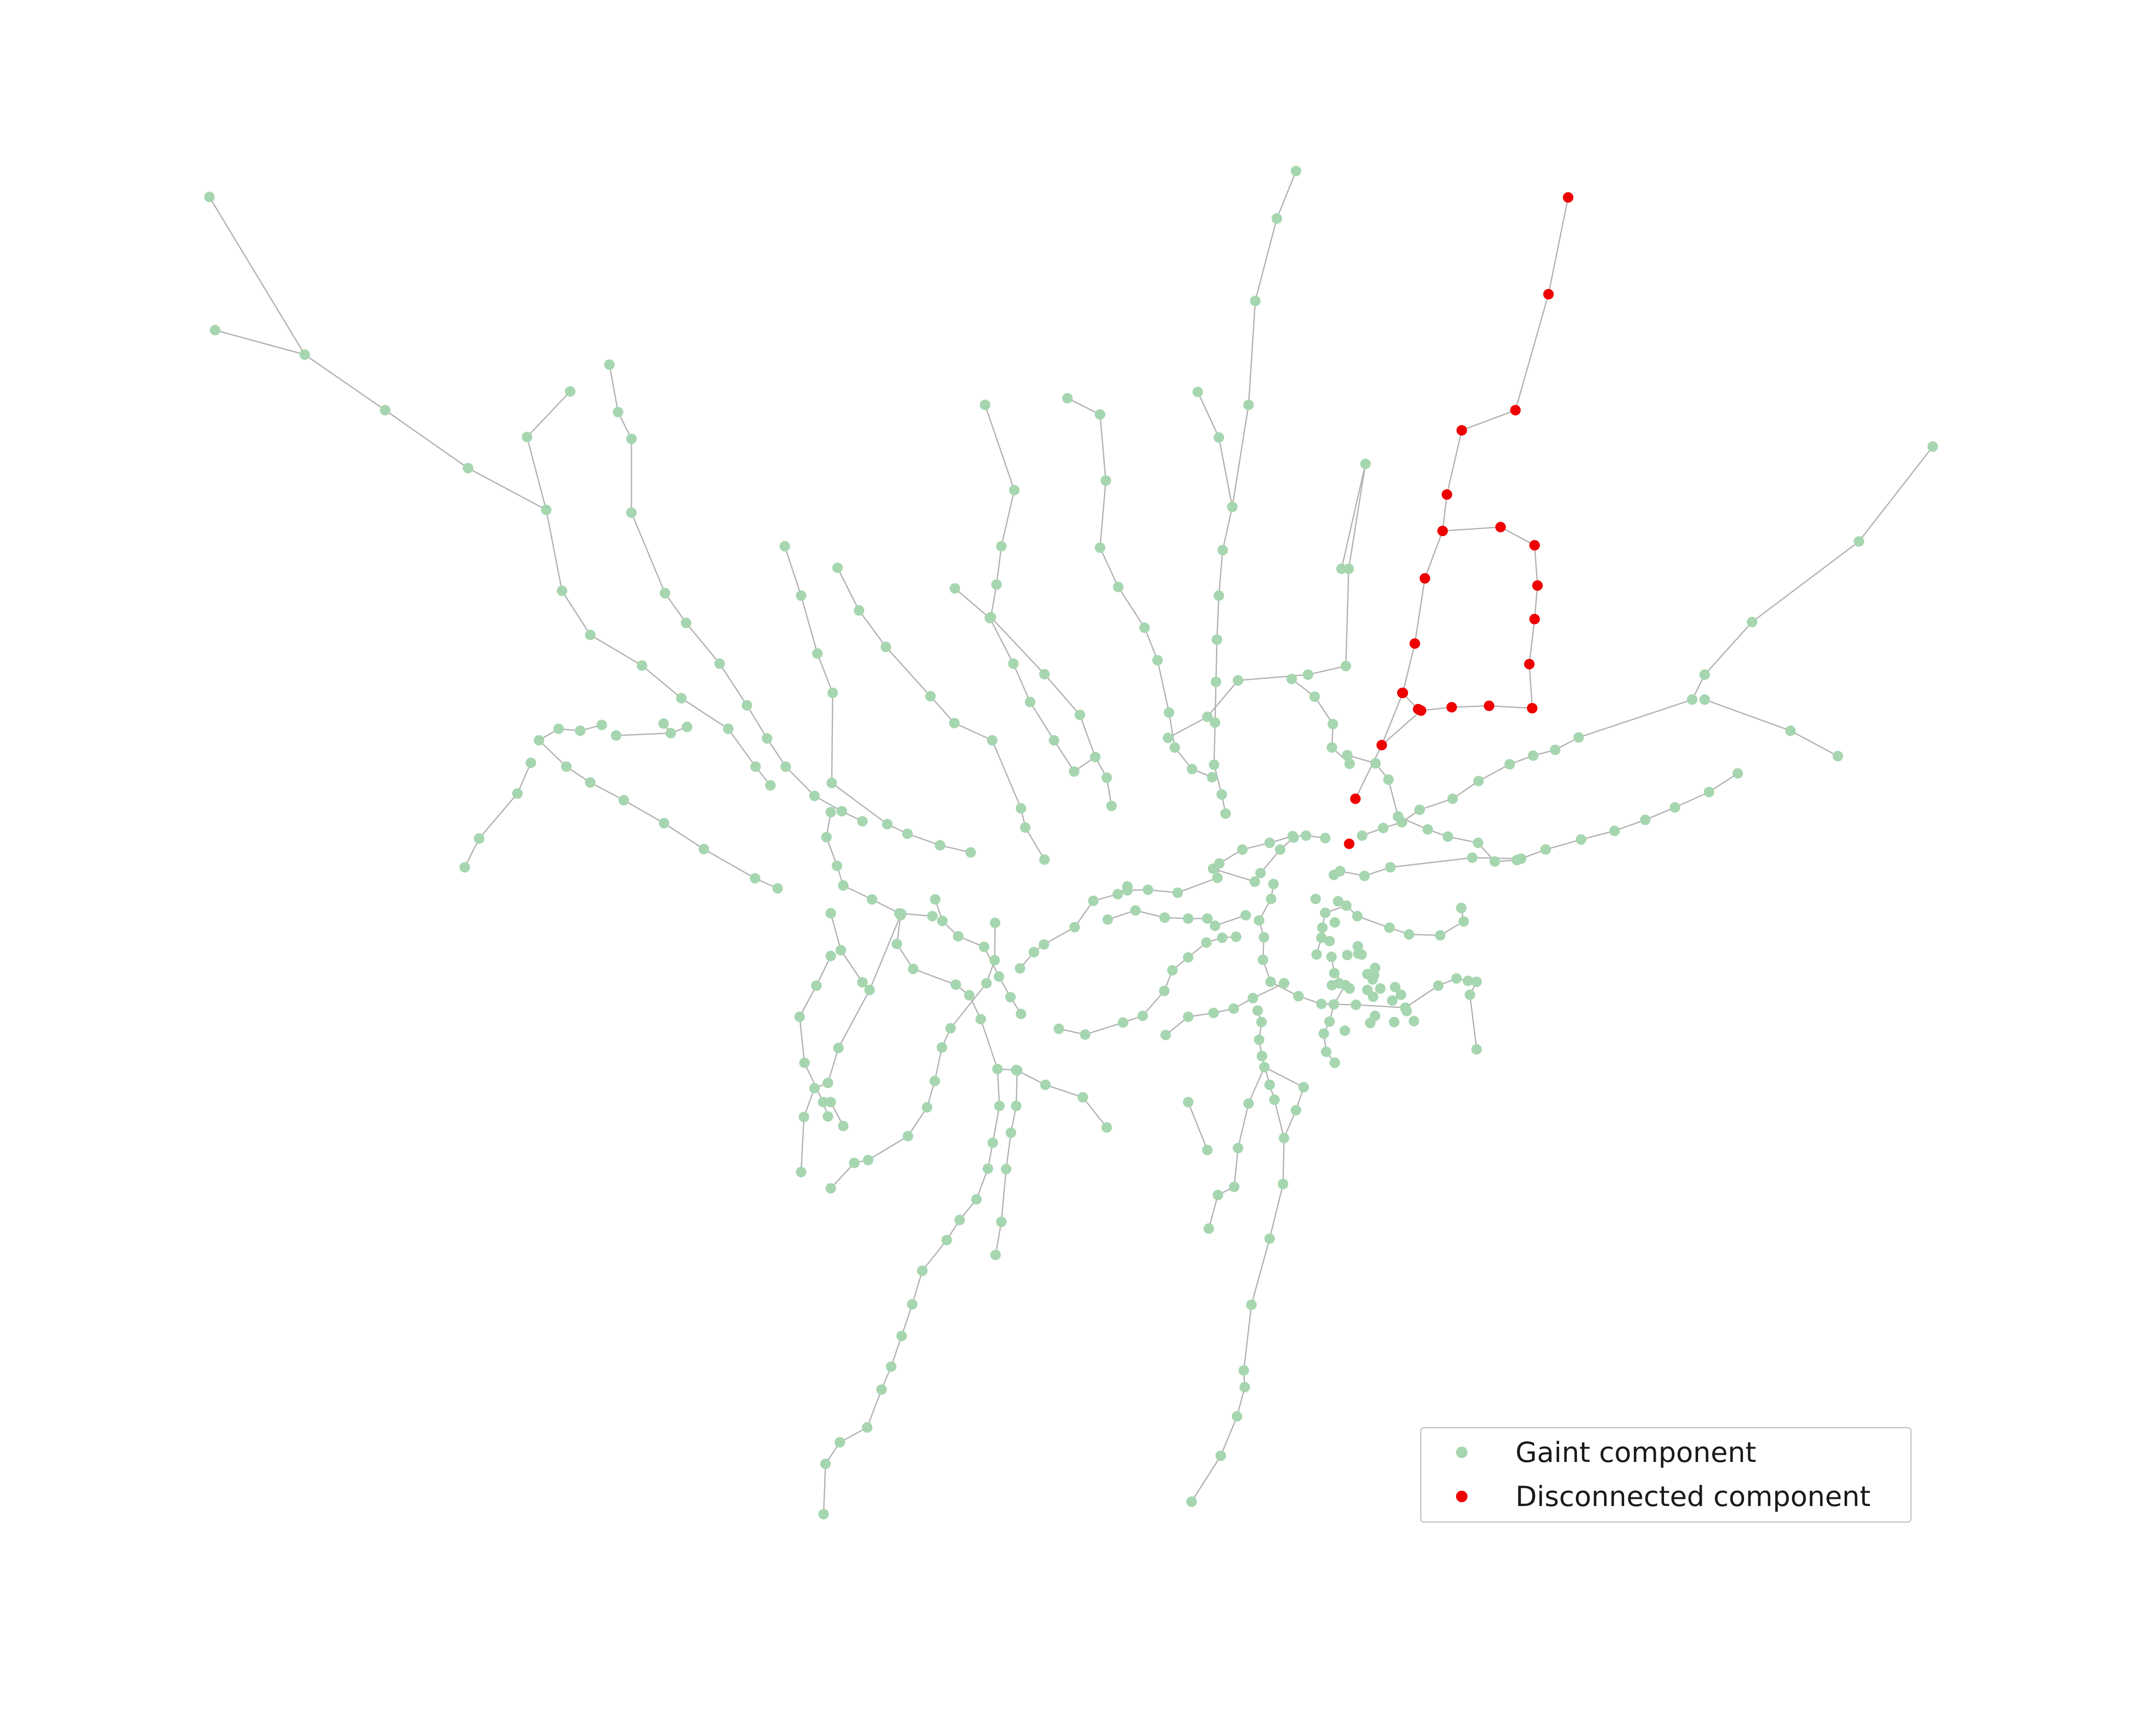 Image resolution: width=2156 pixels, height=1725 pixels. What do you see at coordinates (1635, 1452) in the screenshot?
I see `legend-label-giant: Gaint component` at bounding box center [1635, 1452].